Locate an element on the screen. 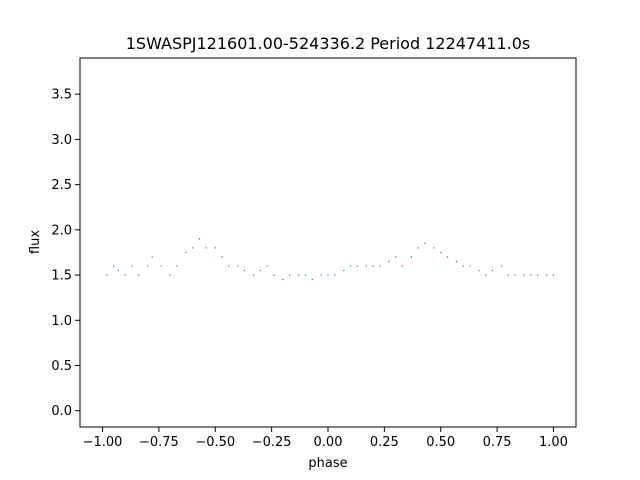 The width and height of the screenshot is (640, 480). x-tick-label: 0.25 is located at coordinates (384, 442).